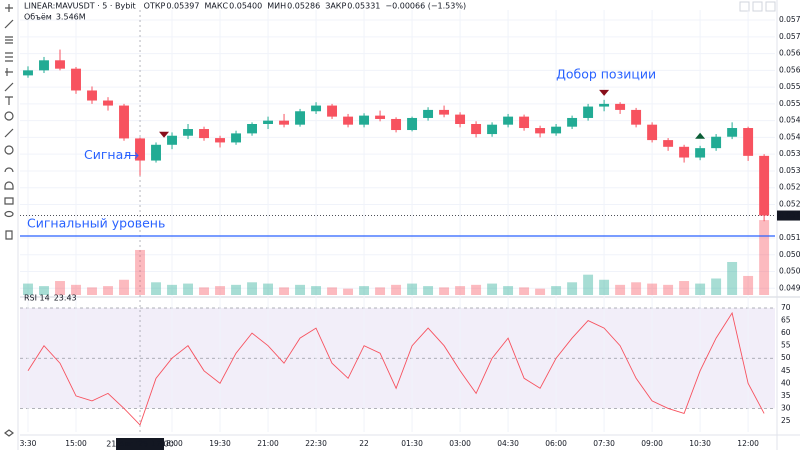 The width and height of the screenshot is (800, 450). I want to click on toolbar, so click(11, 225).